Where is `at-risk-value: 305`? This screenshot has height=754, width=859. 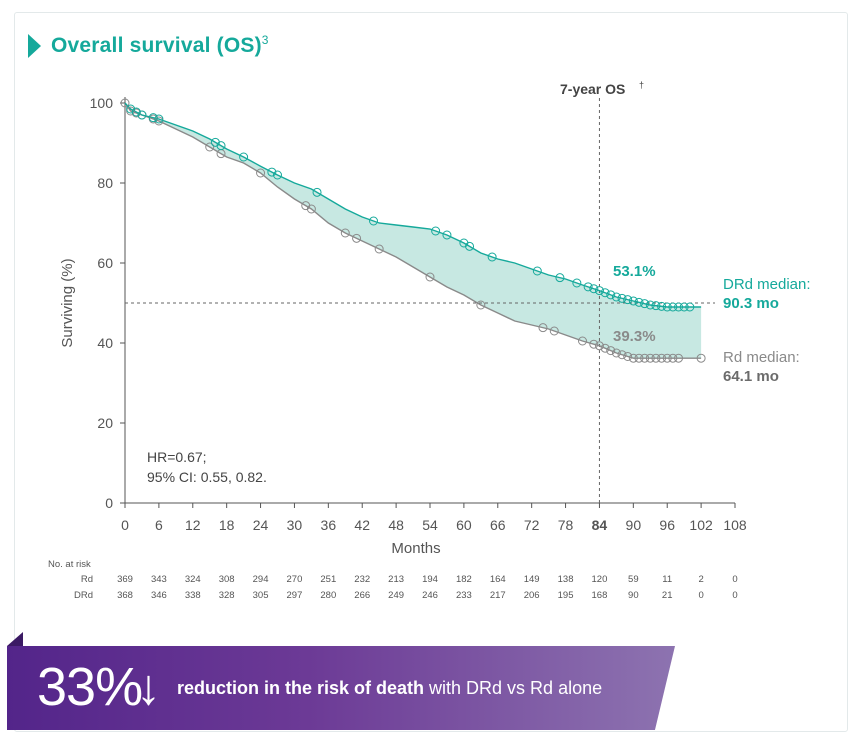 at-risk-value: 305 is located at coordinates (261, 595).